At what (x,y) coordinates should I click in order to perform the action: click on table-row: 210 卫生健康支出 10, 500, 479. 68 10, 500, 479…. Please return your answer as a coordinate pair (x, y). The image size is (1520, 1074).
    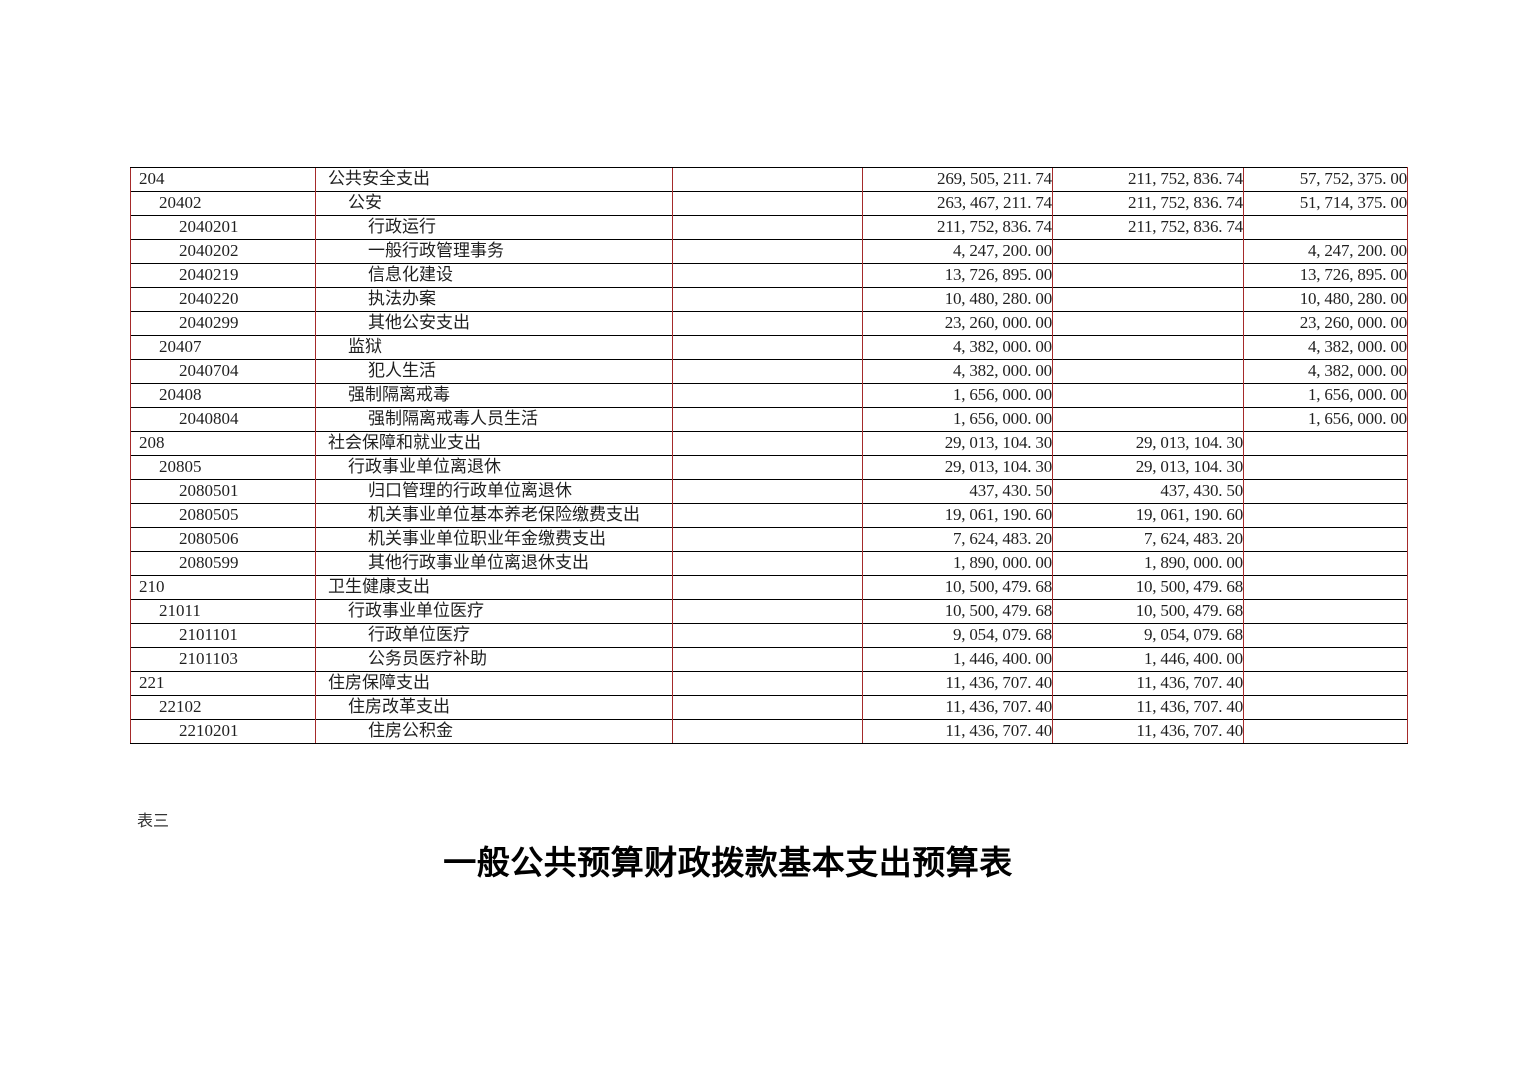
    Looking at the image, I should click on (769, 587).